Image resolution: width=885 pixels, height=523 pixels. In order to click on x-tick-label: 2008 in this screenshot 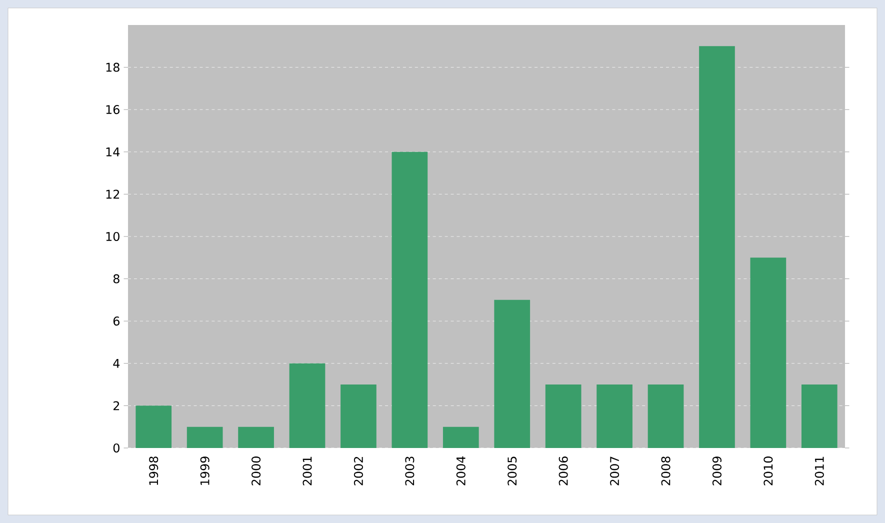, I will do `click(665, 471)`.